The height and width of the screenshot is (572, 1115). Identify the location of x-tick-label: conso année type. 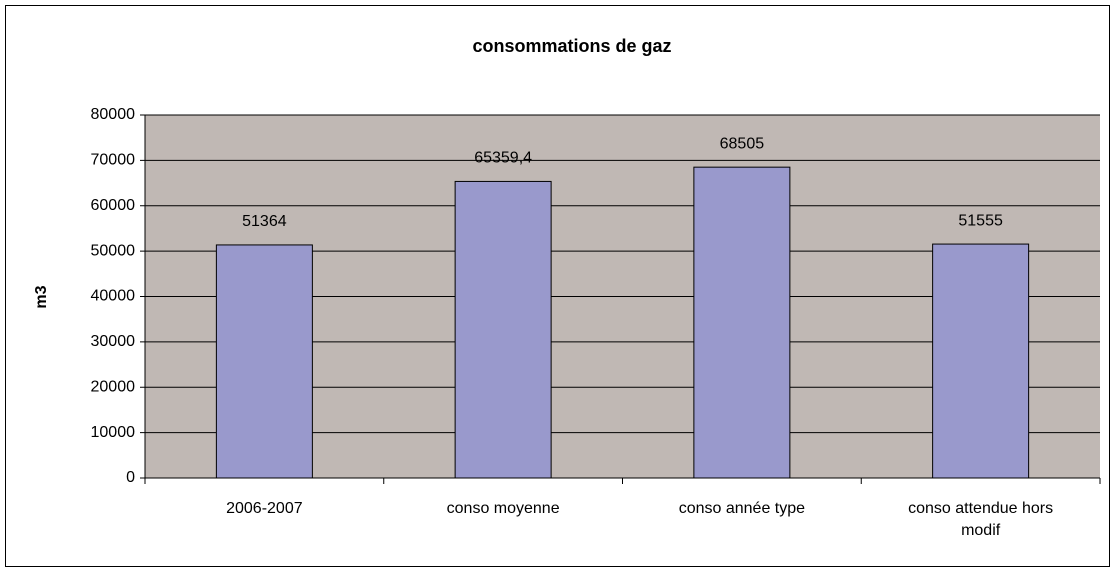
(742, 508).